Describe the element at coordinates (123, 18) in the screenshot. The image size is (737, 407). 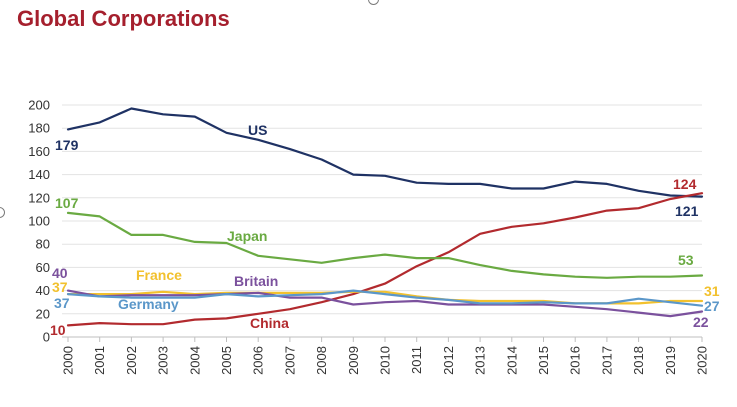
I see `chart-title: Global Corporations` at that location.